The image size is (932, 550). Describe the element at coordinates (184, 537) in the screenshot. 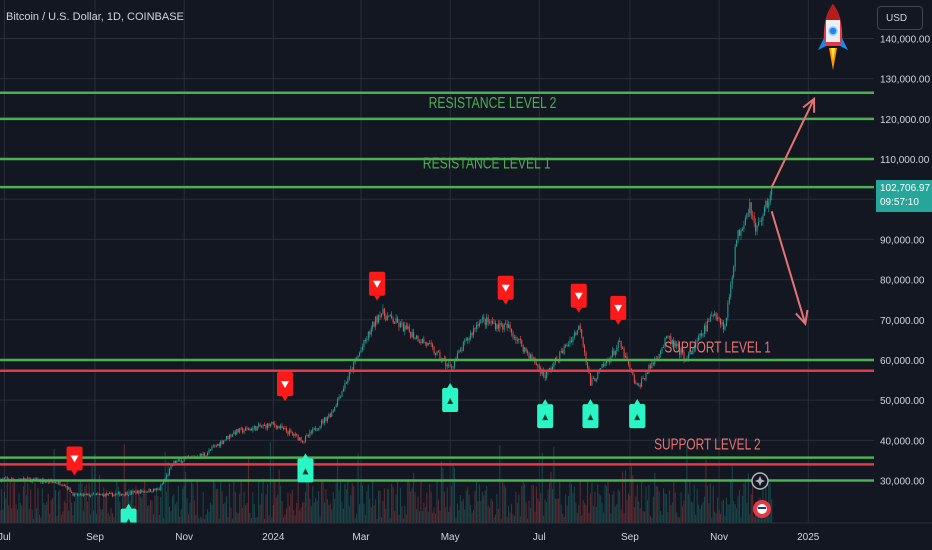

I see `x-tick-label: Nov` at that location.